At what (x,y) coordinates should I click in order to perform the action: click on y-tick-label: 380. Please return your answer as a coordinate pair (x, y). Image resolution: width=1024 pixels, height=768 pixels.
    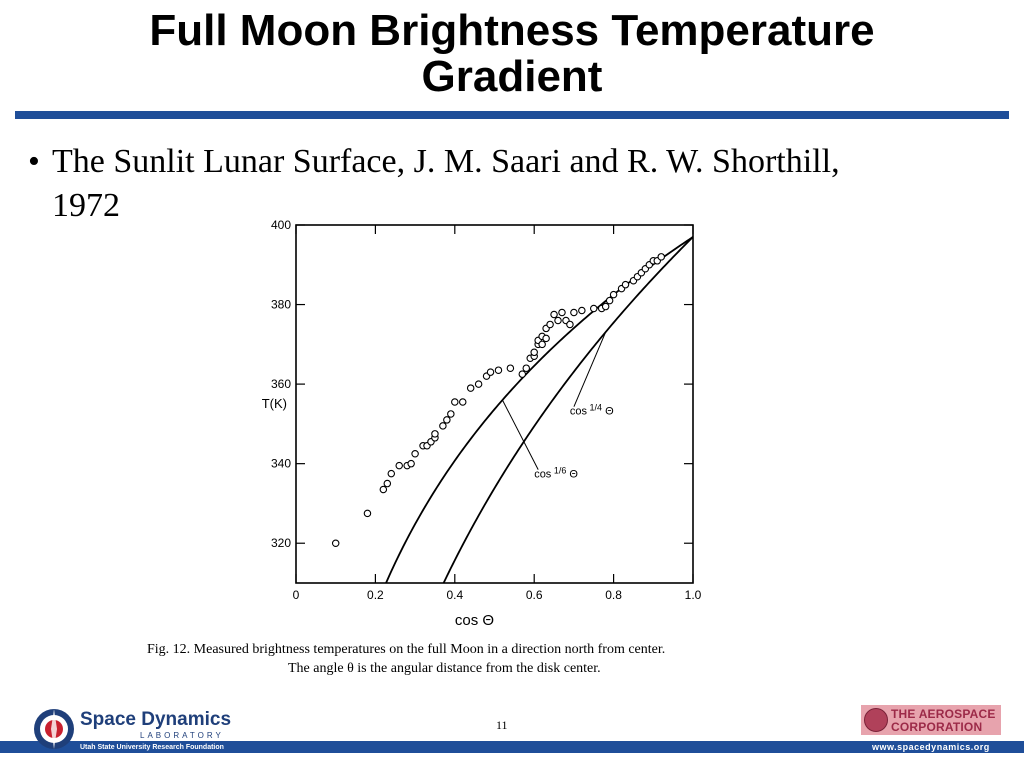
    Looking at the image, I should click on (281, 305).